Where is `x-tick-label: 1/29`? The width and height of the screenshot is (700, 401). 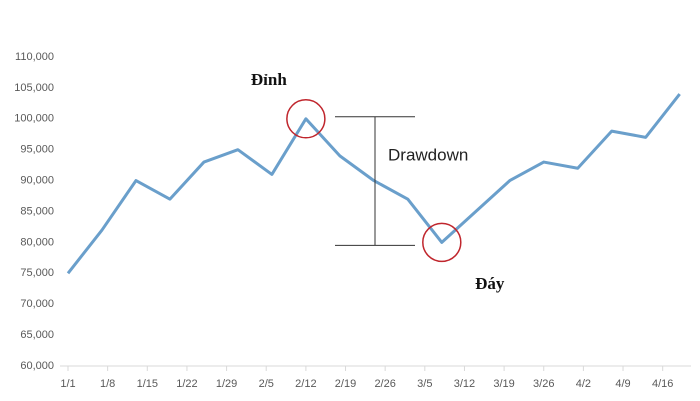 x-tick-label: 1/29 is located at coordinates (226, 384).